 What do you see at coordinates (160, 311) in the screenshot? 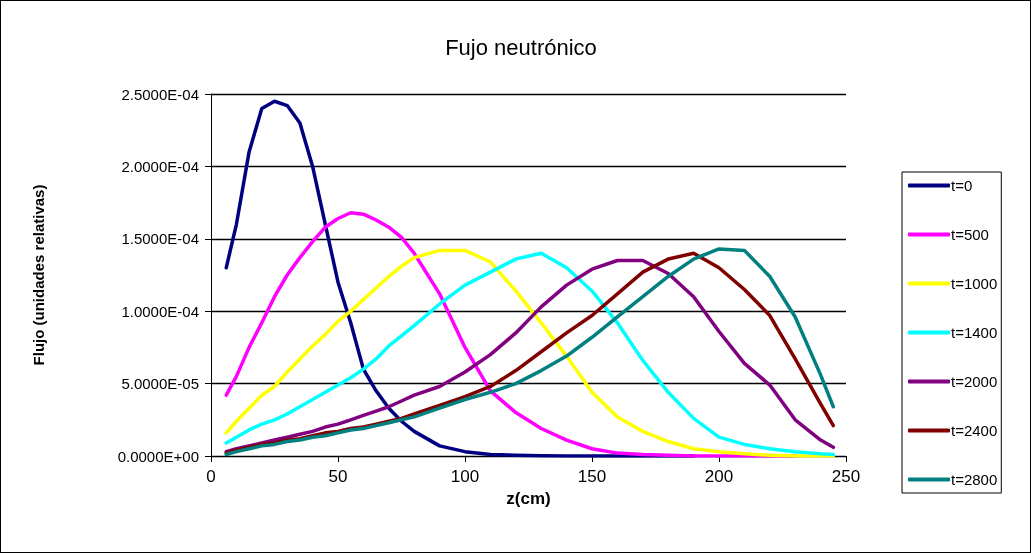
I see `y-tick-label: 1.0000E-04` at bounding box center [160, 311].